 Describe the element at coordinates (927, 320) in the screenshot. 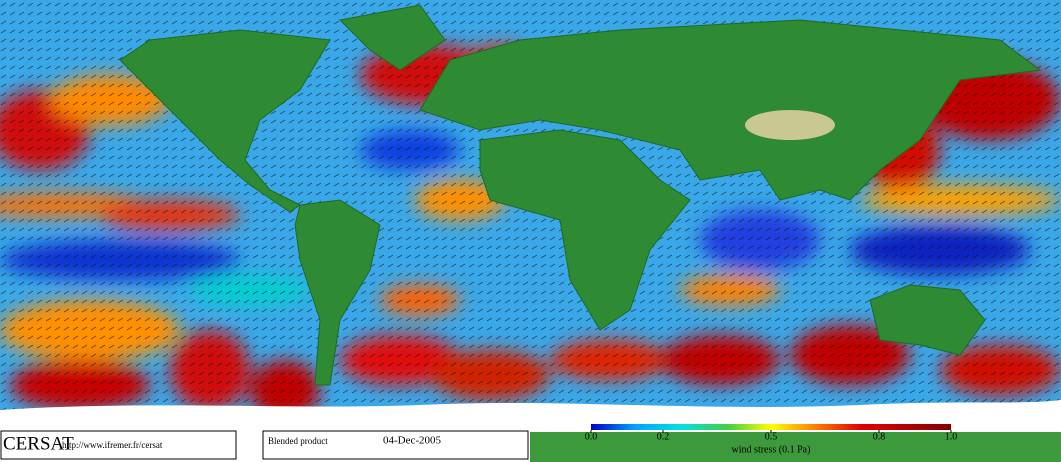

I see `australia` at that location.